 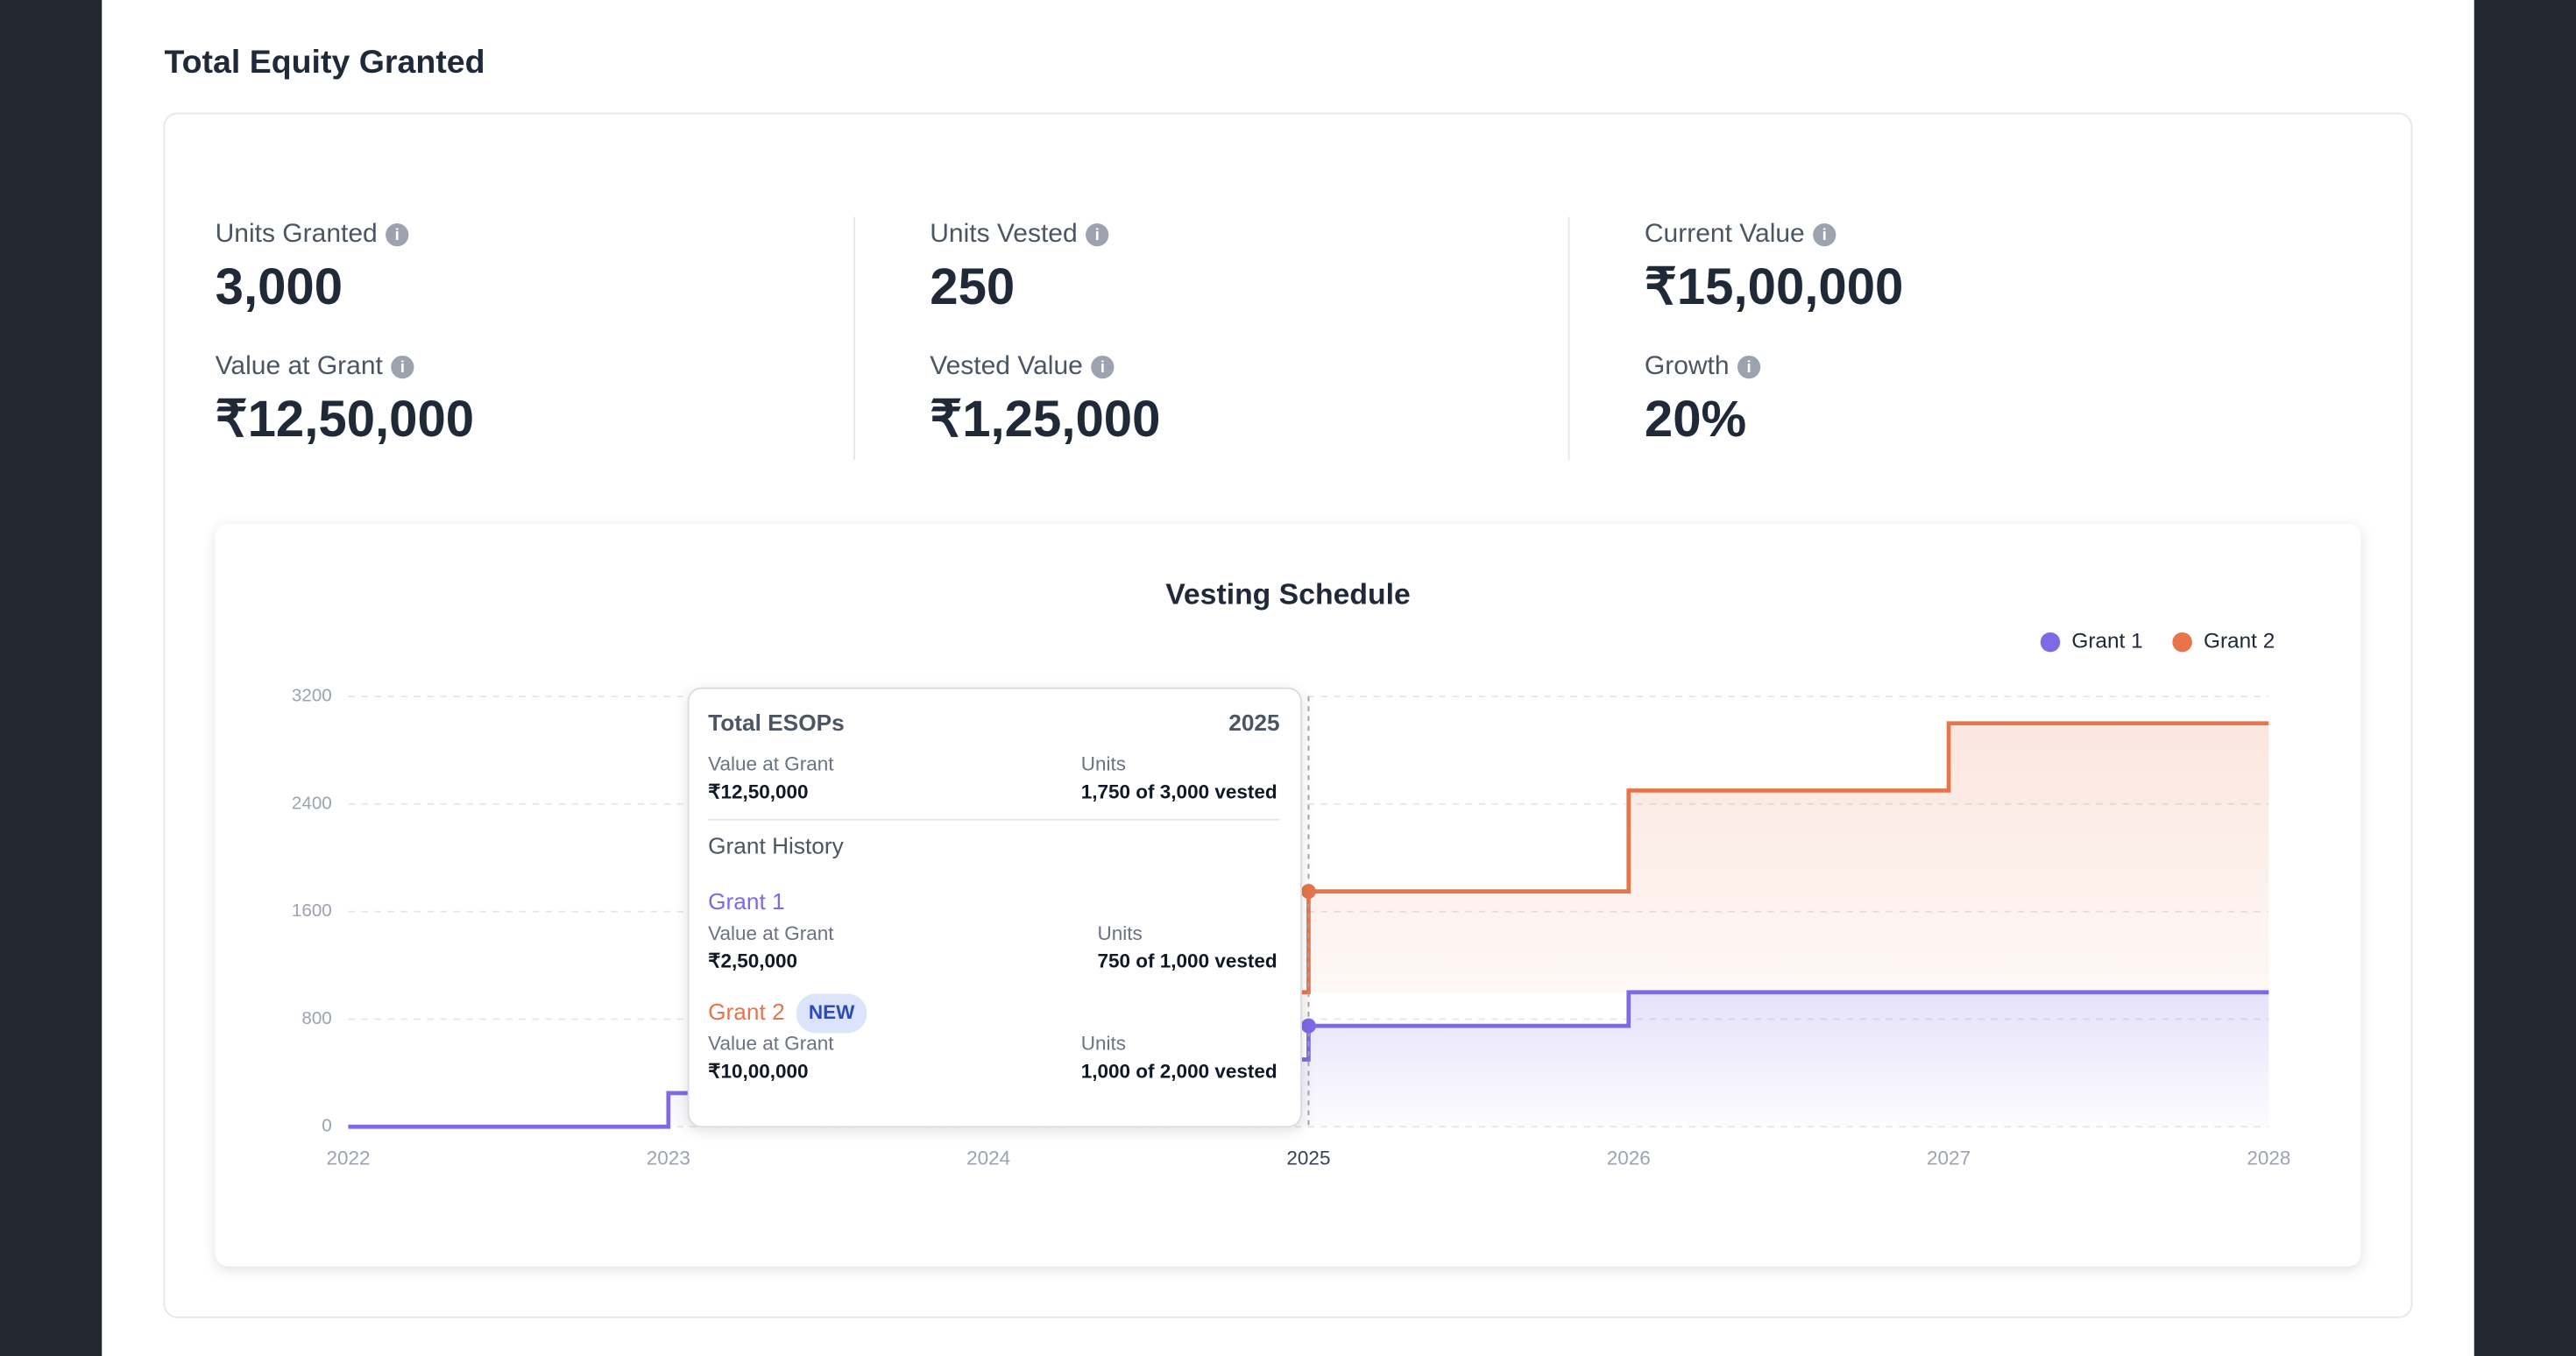 I want to click on x-tick-label: 2026, so click(x=1629, y=1158).